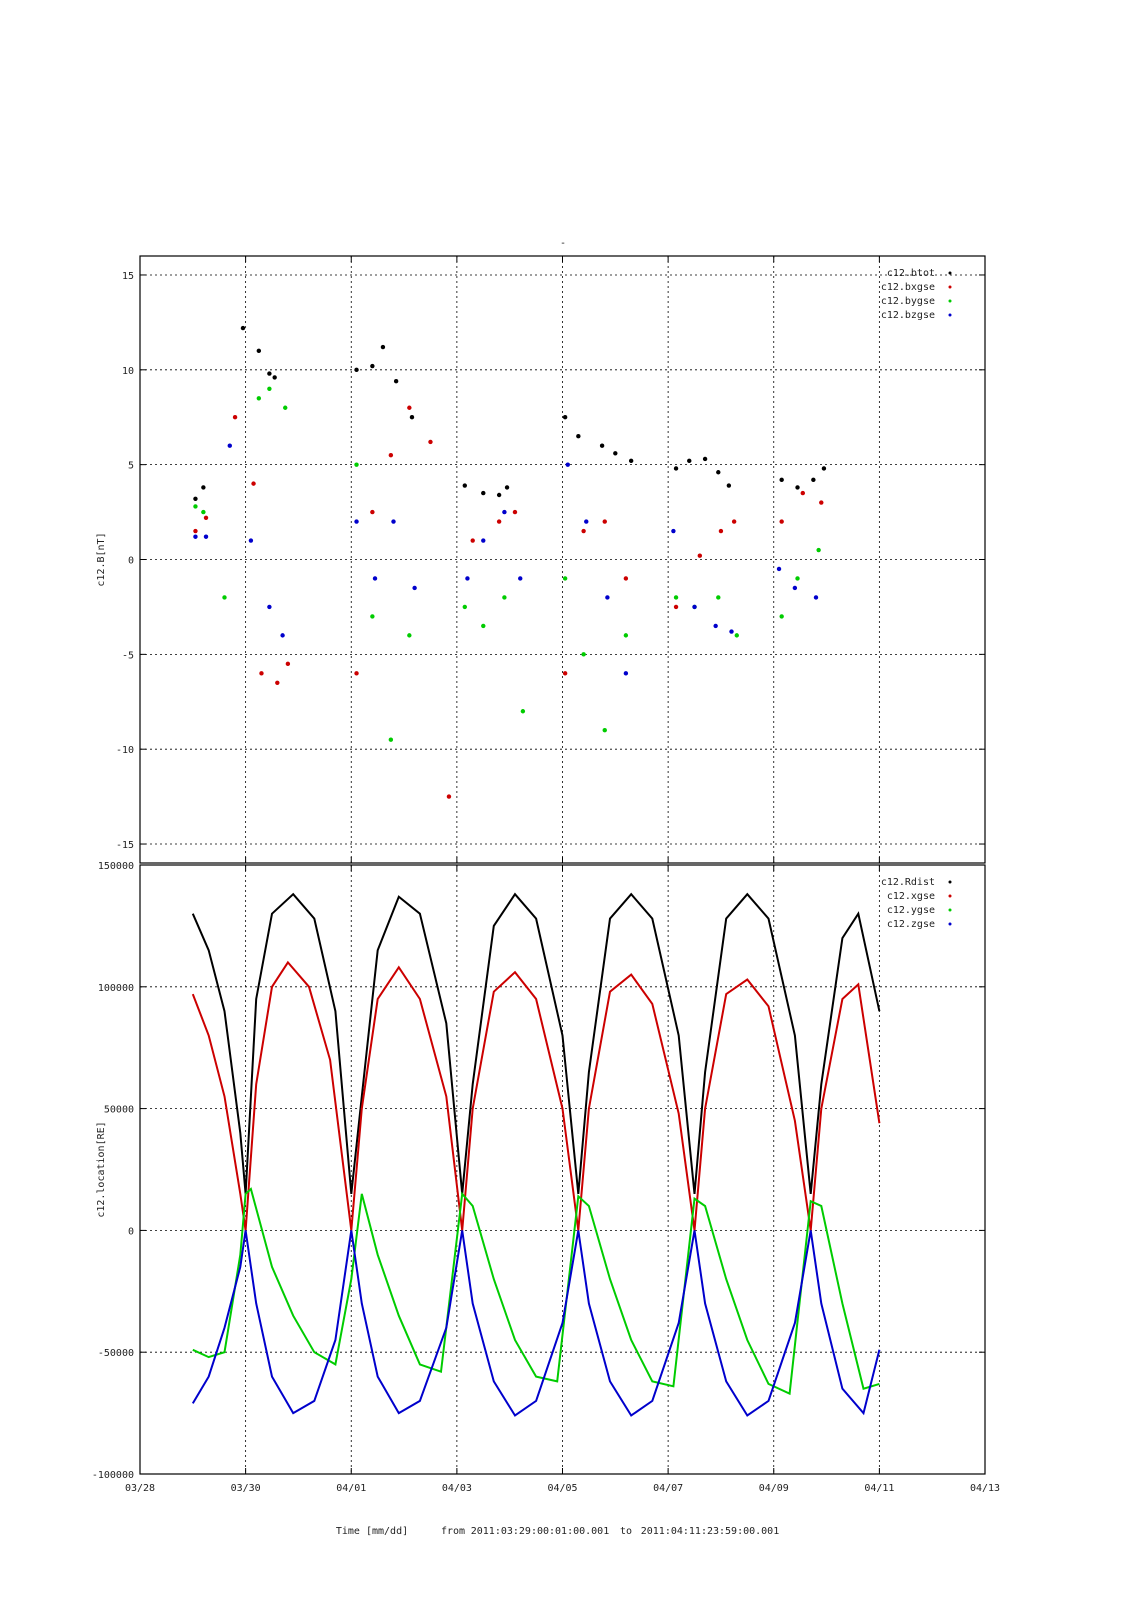  Describe the element at coordinates (246, 1488) in the screenshot. I see `x-tick-label: 03/30` at that location.